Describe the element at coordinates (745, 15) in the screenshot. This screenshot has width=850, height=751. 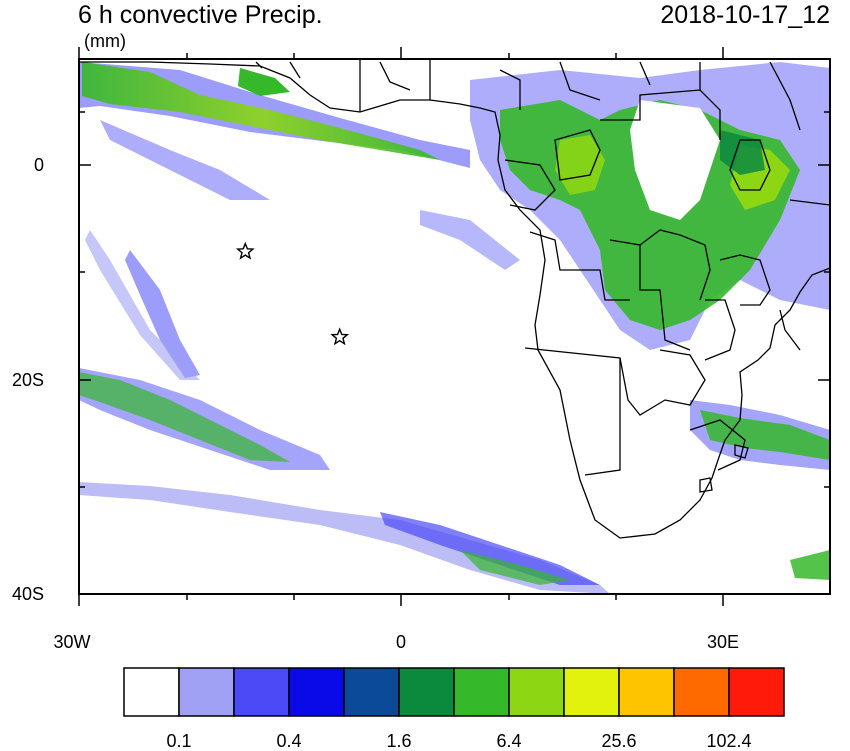
I see `valid-time: 2018-10-17_12` at that location.